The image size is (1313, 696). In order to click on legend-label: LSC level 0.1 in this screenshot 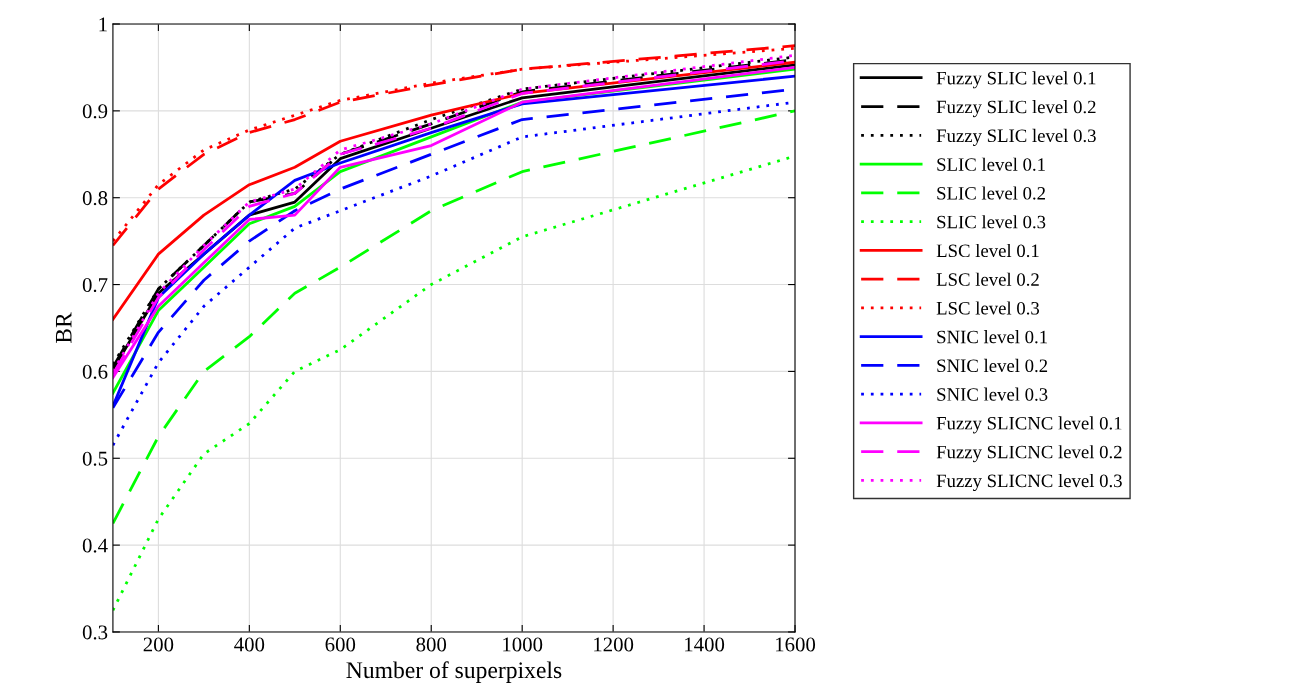, I will do `click(987, 250)`.